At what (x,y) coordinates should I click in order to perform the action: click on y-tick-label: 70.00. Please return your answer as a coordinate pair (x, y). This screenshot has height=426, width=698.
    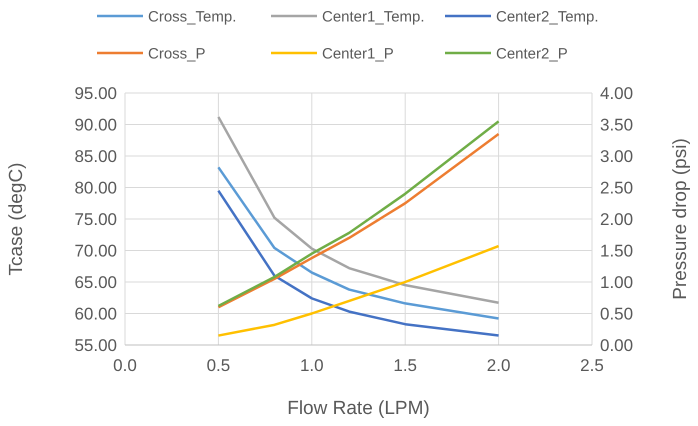
    Looking at the image, I should click on (95, 250).